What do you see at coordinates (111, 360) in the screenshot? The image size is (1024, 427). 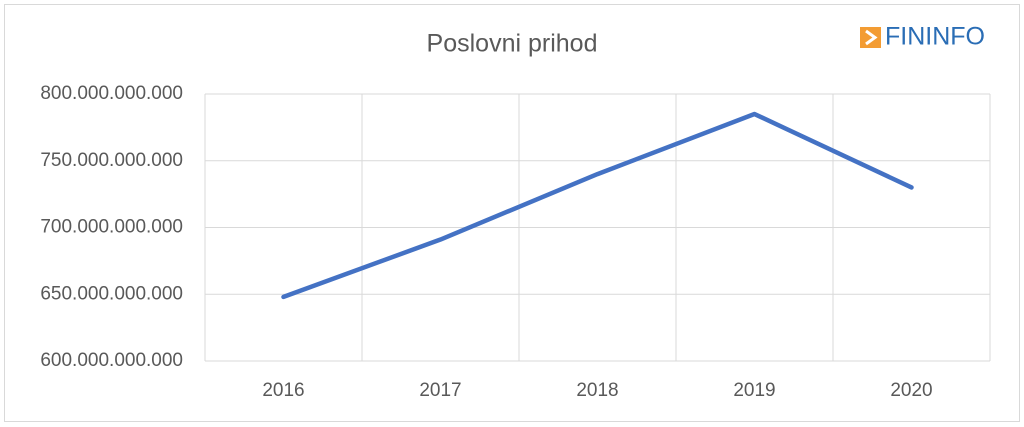 I see `y-tick-label: 600.000.000.000` at bounding box center [111, 360].